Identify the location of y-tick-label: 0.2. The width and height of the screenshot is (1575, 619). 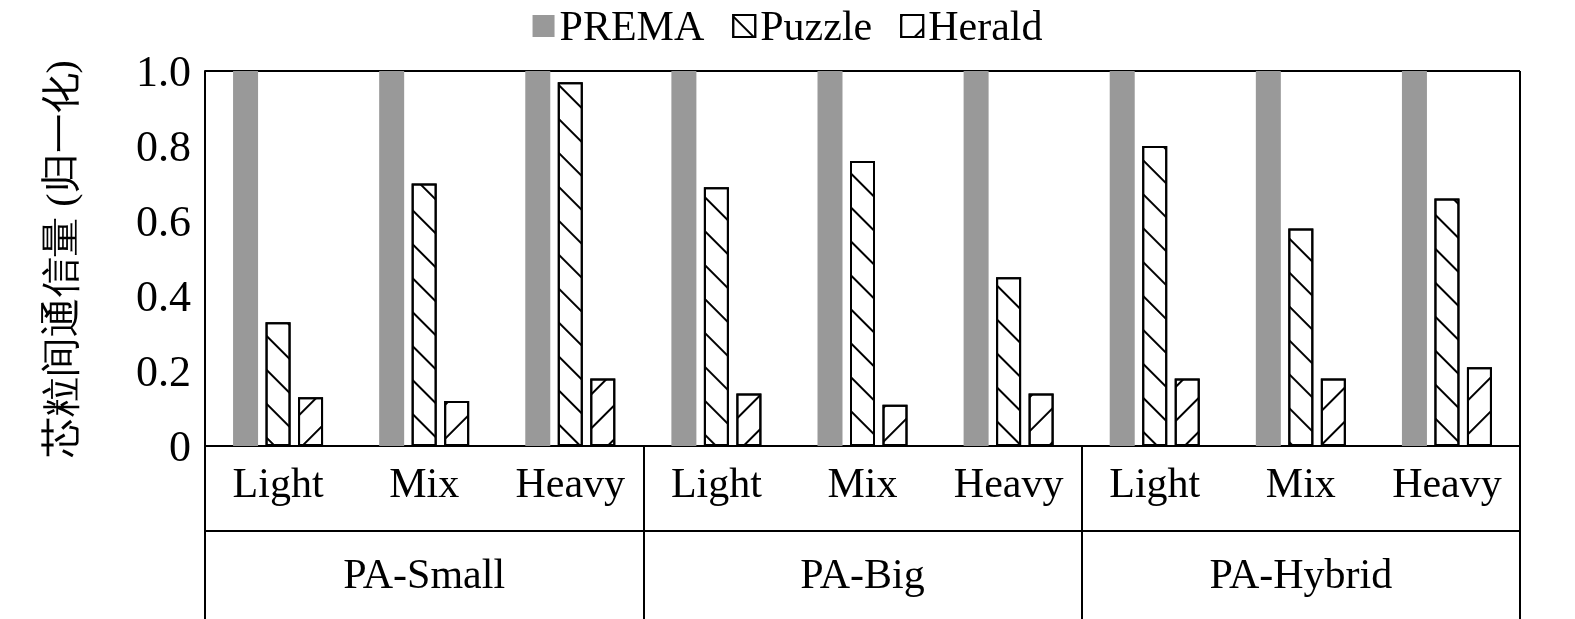
(163, 371).